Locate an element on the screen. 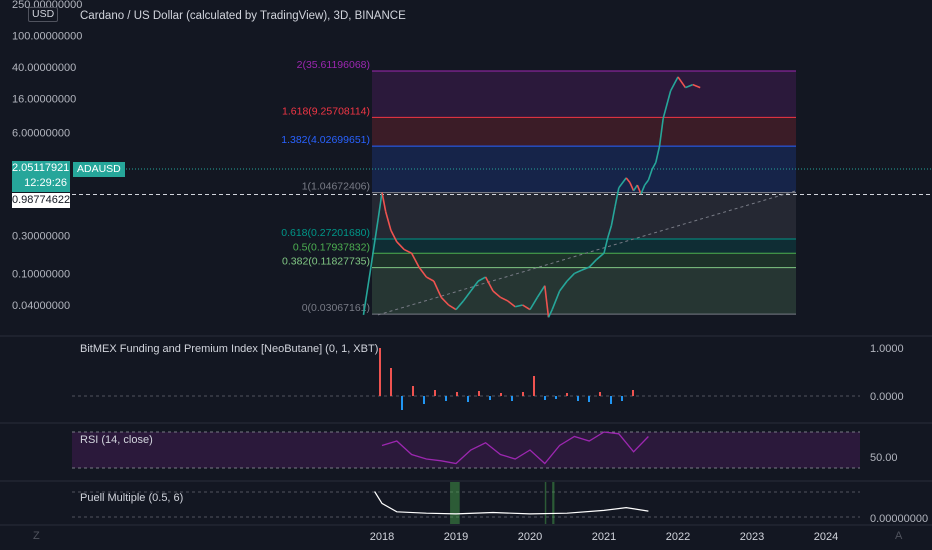 This screenshot has height=550, width=932. fib-level-label: 0.382(0.11827735) is located at coordinates (326, 262).